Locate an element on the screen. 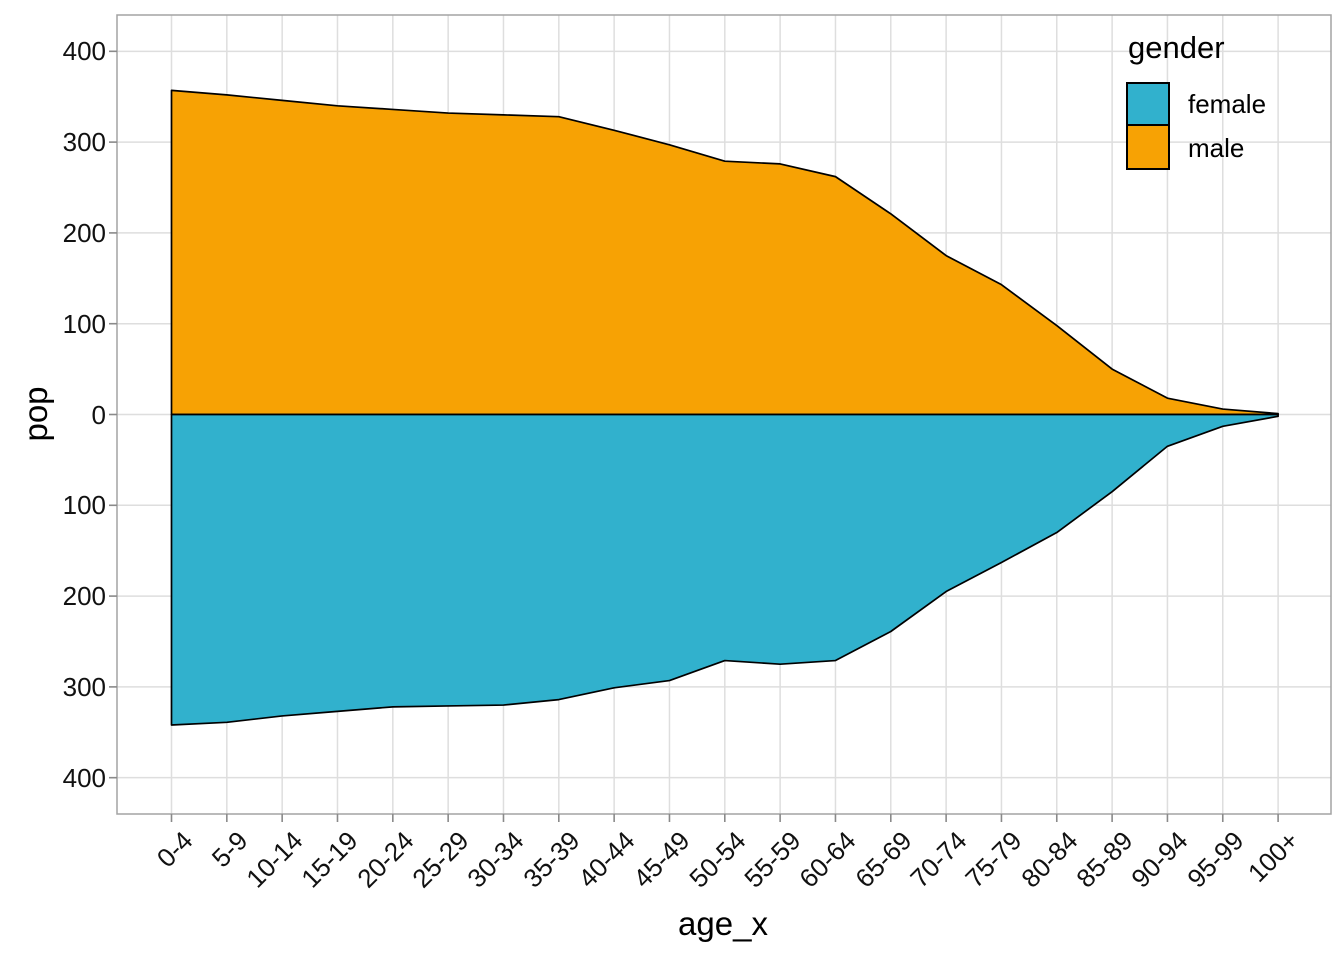  legend-items: female male is located at coordinates (1196, 126).